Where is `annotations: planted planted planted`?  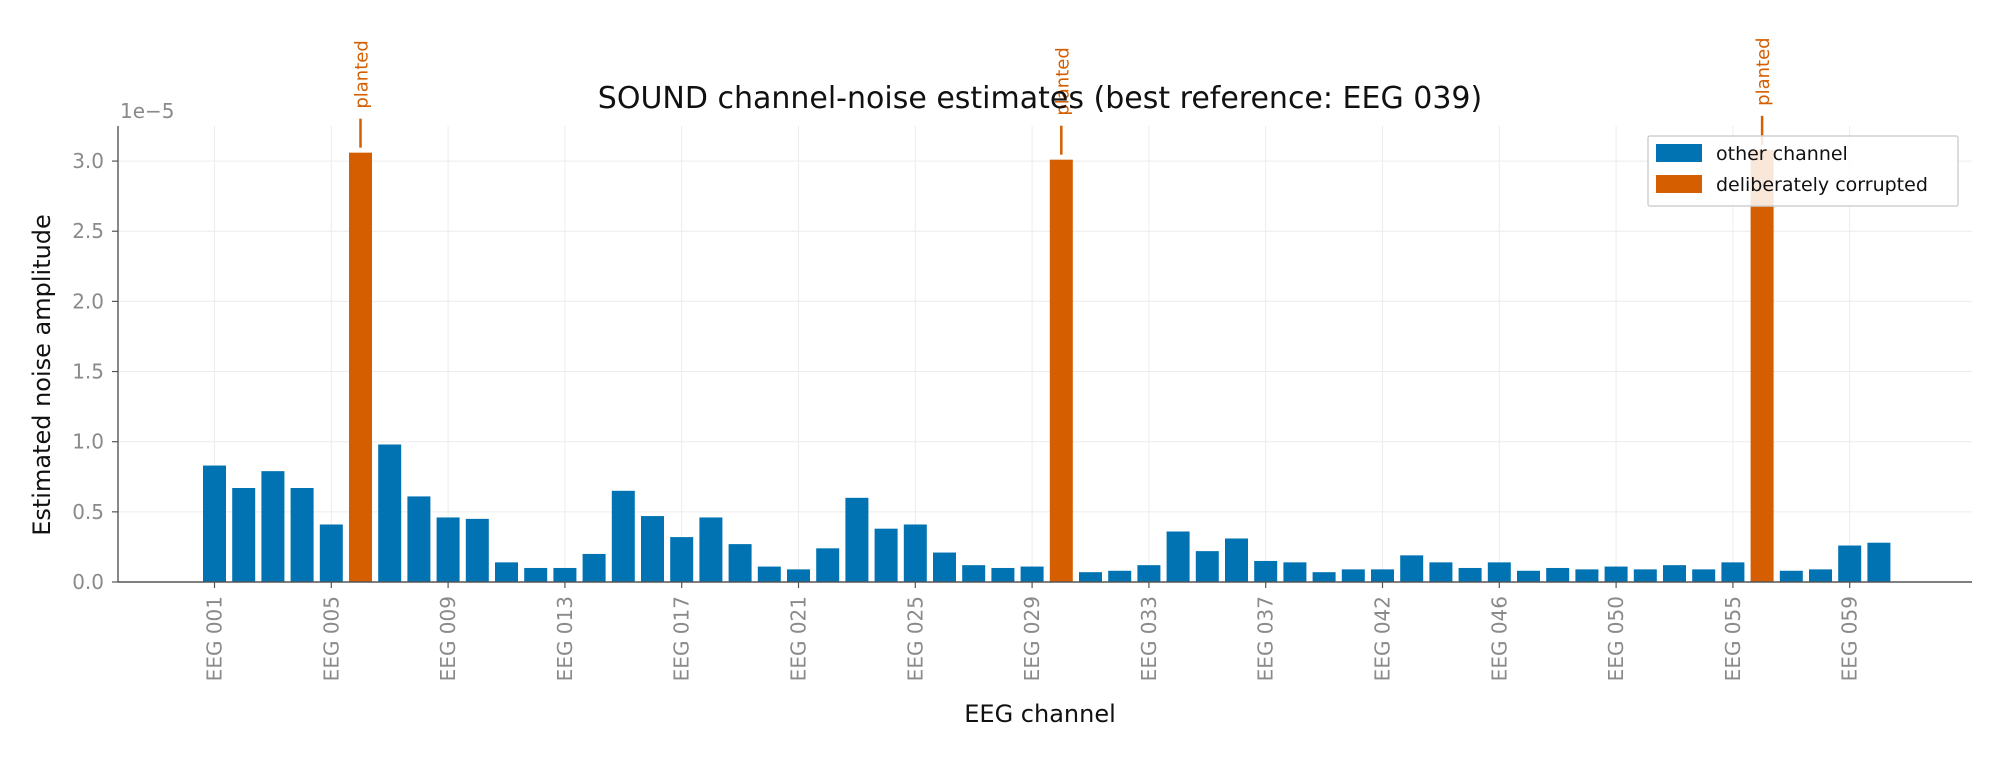 annotations: planted planted planted is located at coordinates (1063, 96).